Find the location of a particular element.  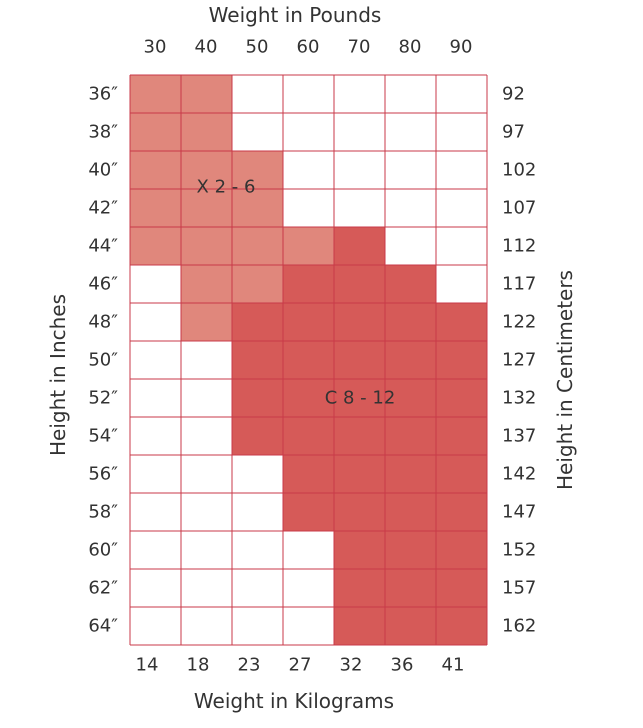

kilogram-tick-label: 23 is located at coordinates (249, 665).